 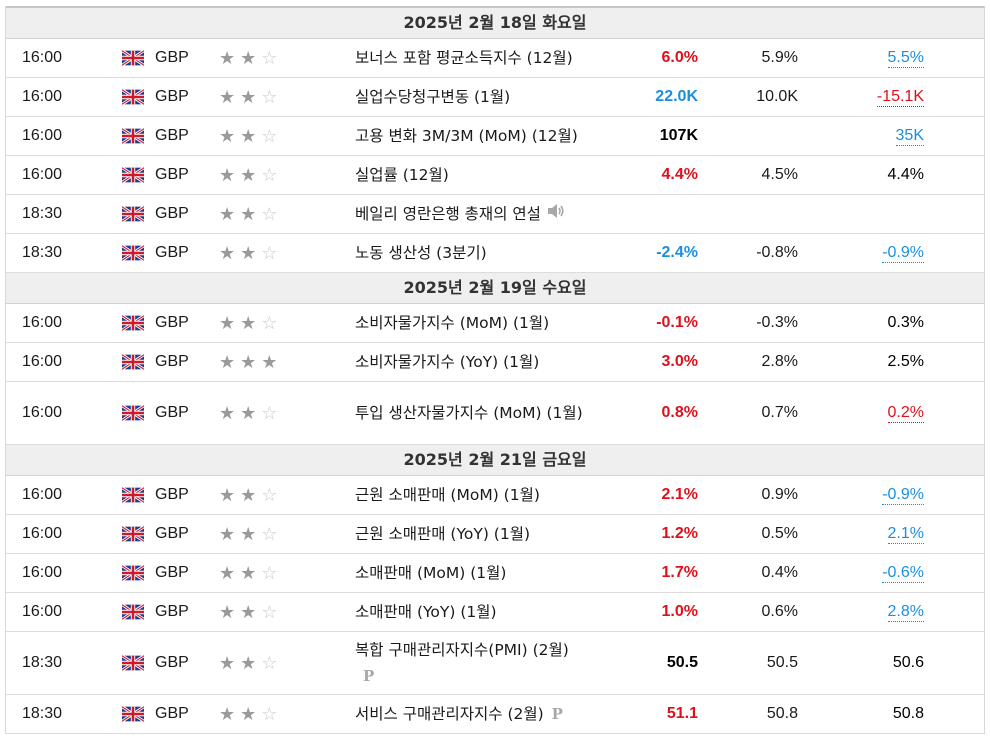 What do you see at coordinates (779, 174) in the screenshot?
I see `forecast-text: 4.5%` at bounding box center [779, 174].